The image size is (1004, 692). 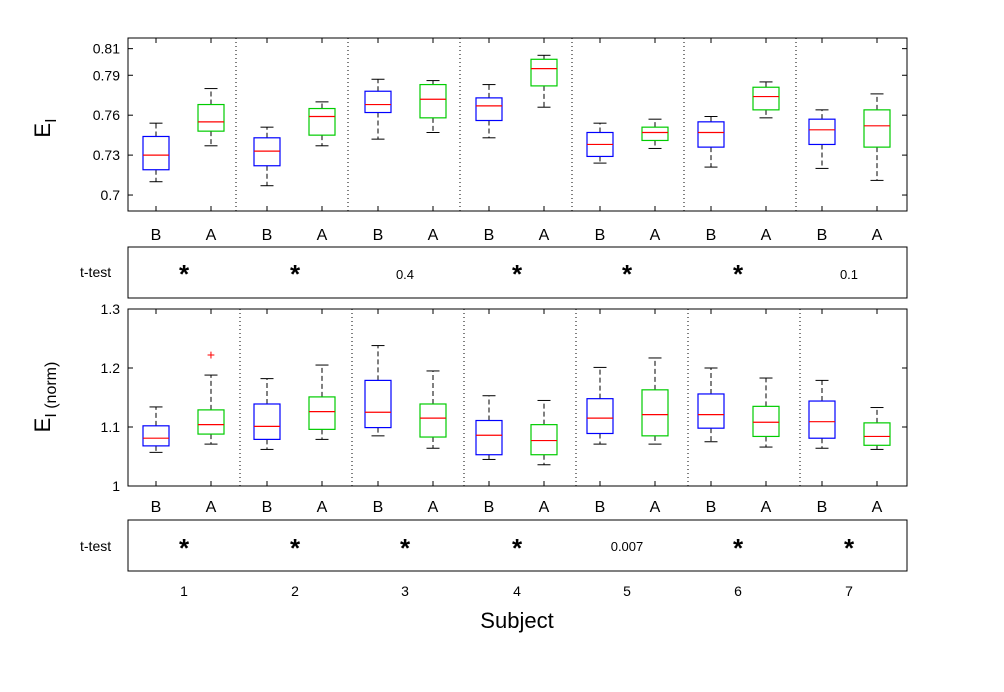 I want to click on ttest-row-2-result-subject-3: *, so click(x=405, y=548).